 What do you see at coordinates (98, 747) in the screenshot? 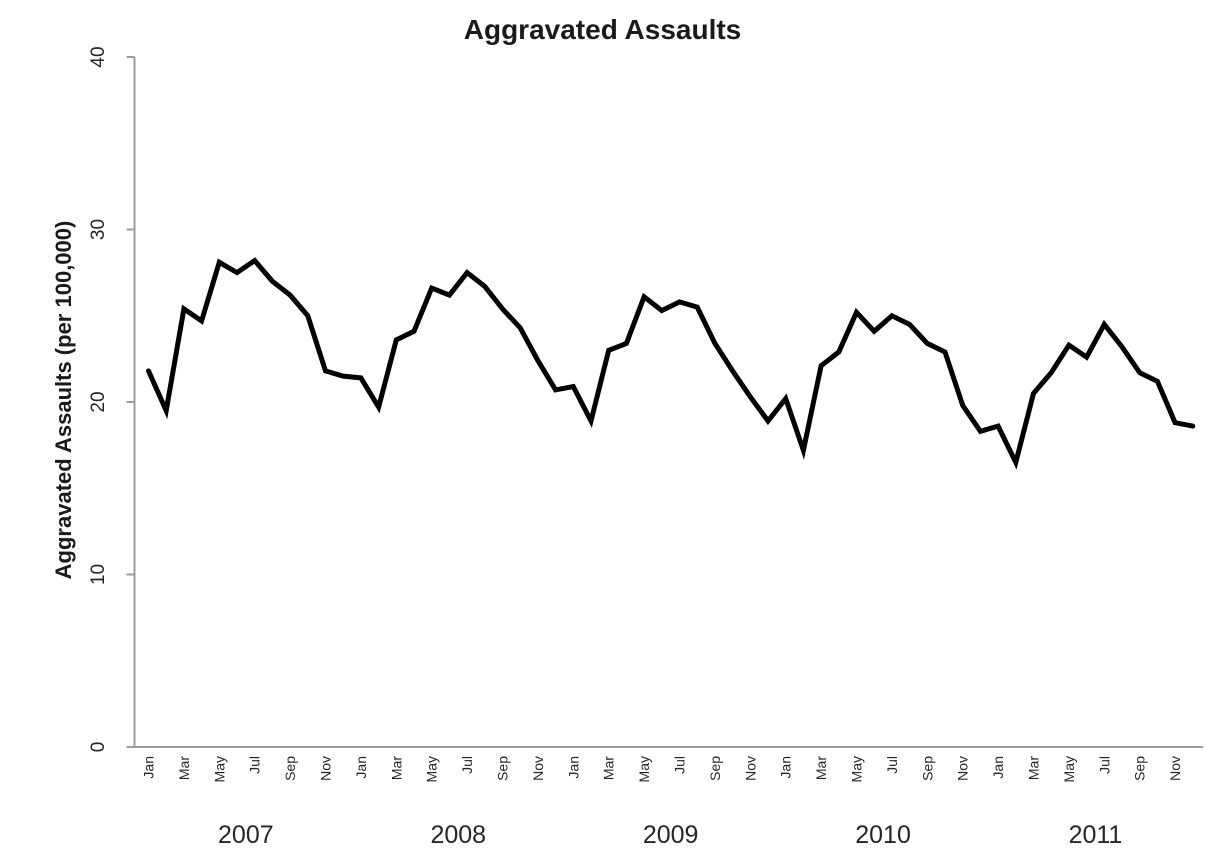
I see `y-tick-label: 0` at bounding box center [98, 747].